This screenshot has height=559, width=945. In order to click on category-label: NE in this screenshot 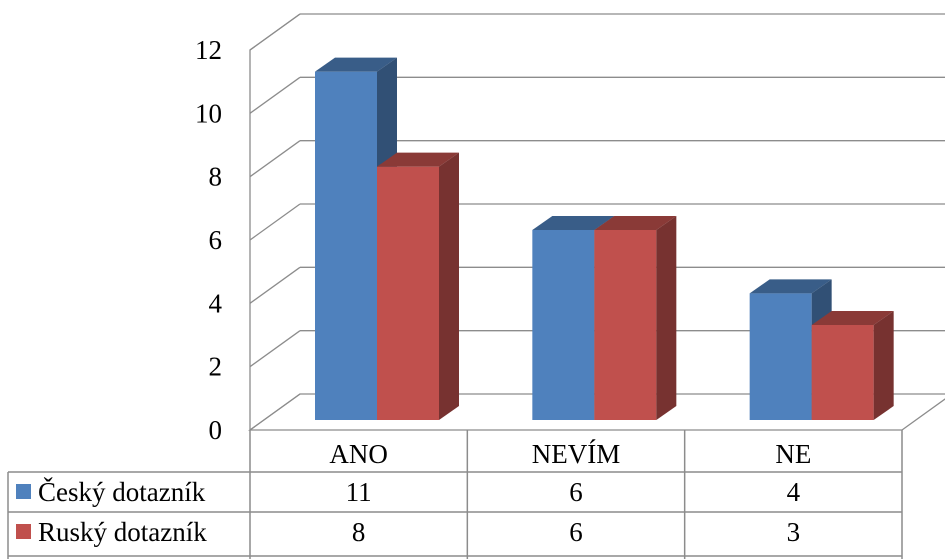, I will do `click(793, 454)`.